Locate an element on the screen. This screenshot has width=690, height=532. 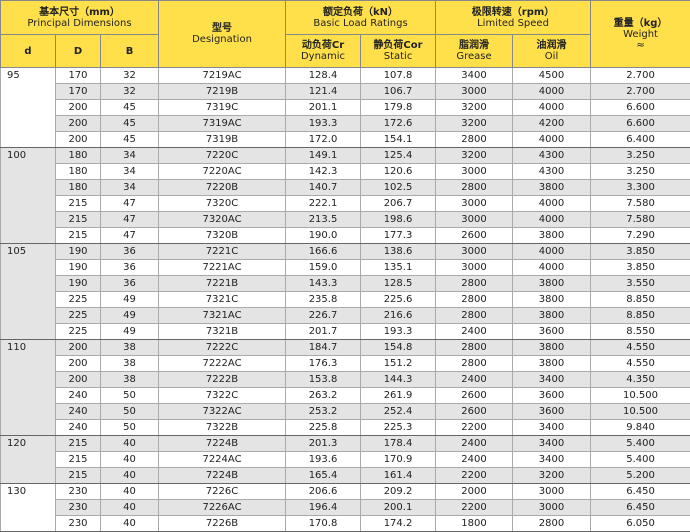
designation: 7321B is located at coordinates (222, 332).